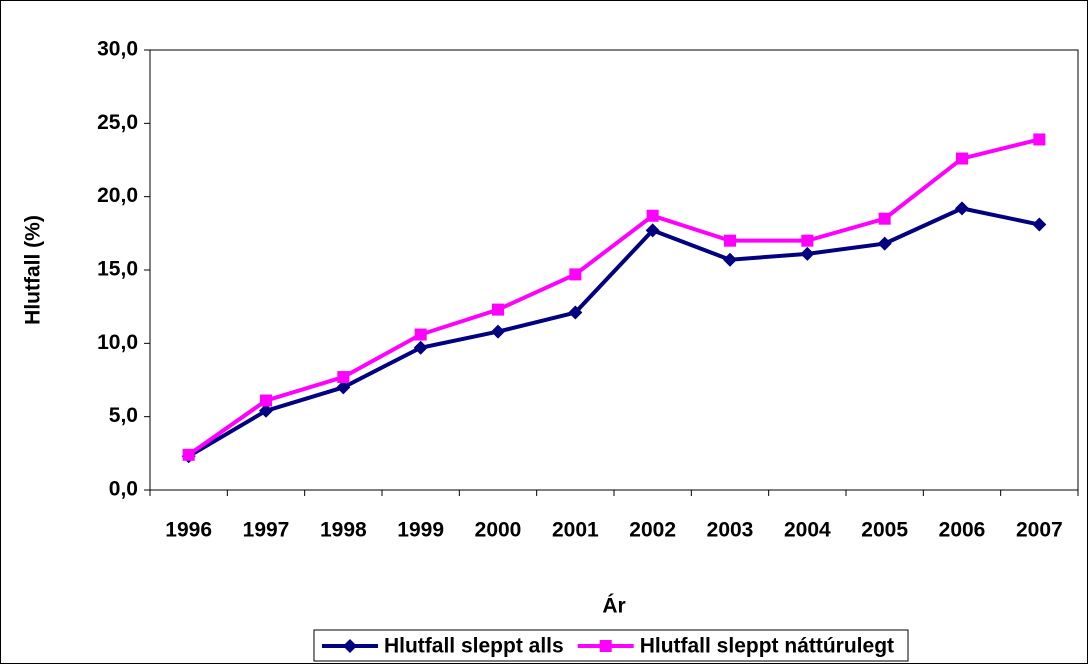  Describe the element at coordinates (730, 530) in the screenshot. I see `x-tick-label: 2003` at that location.